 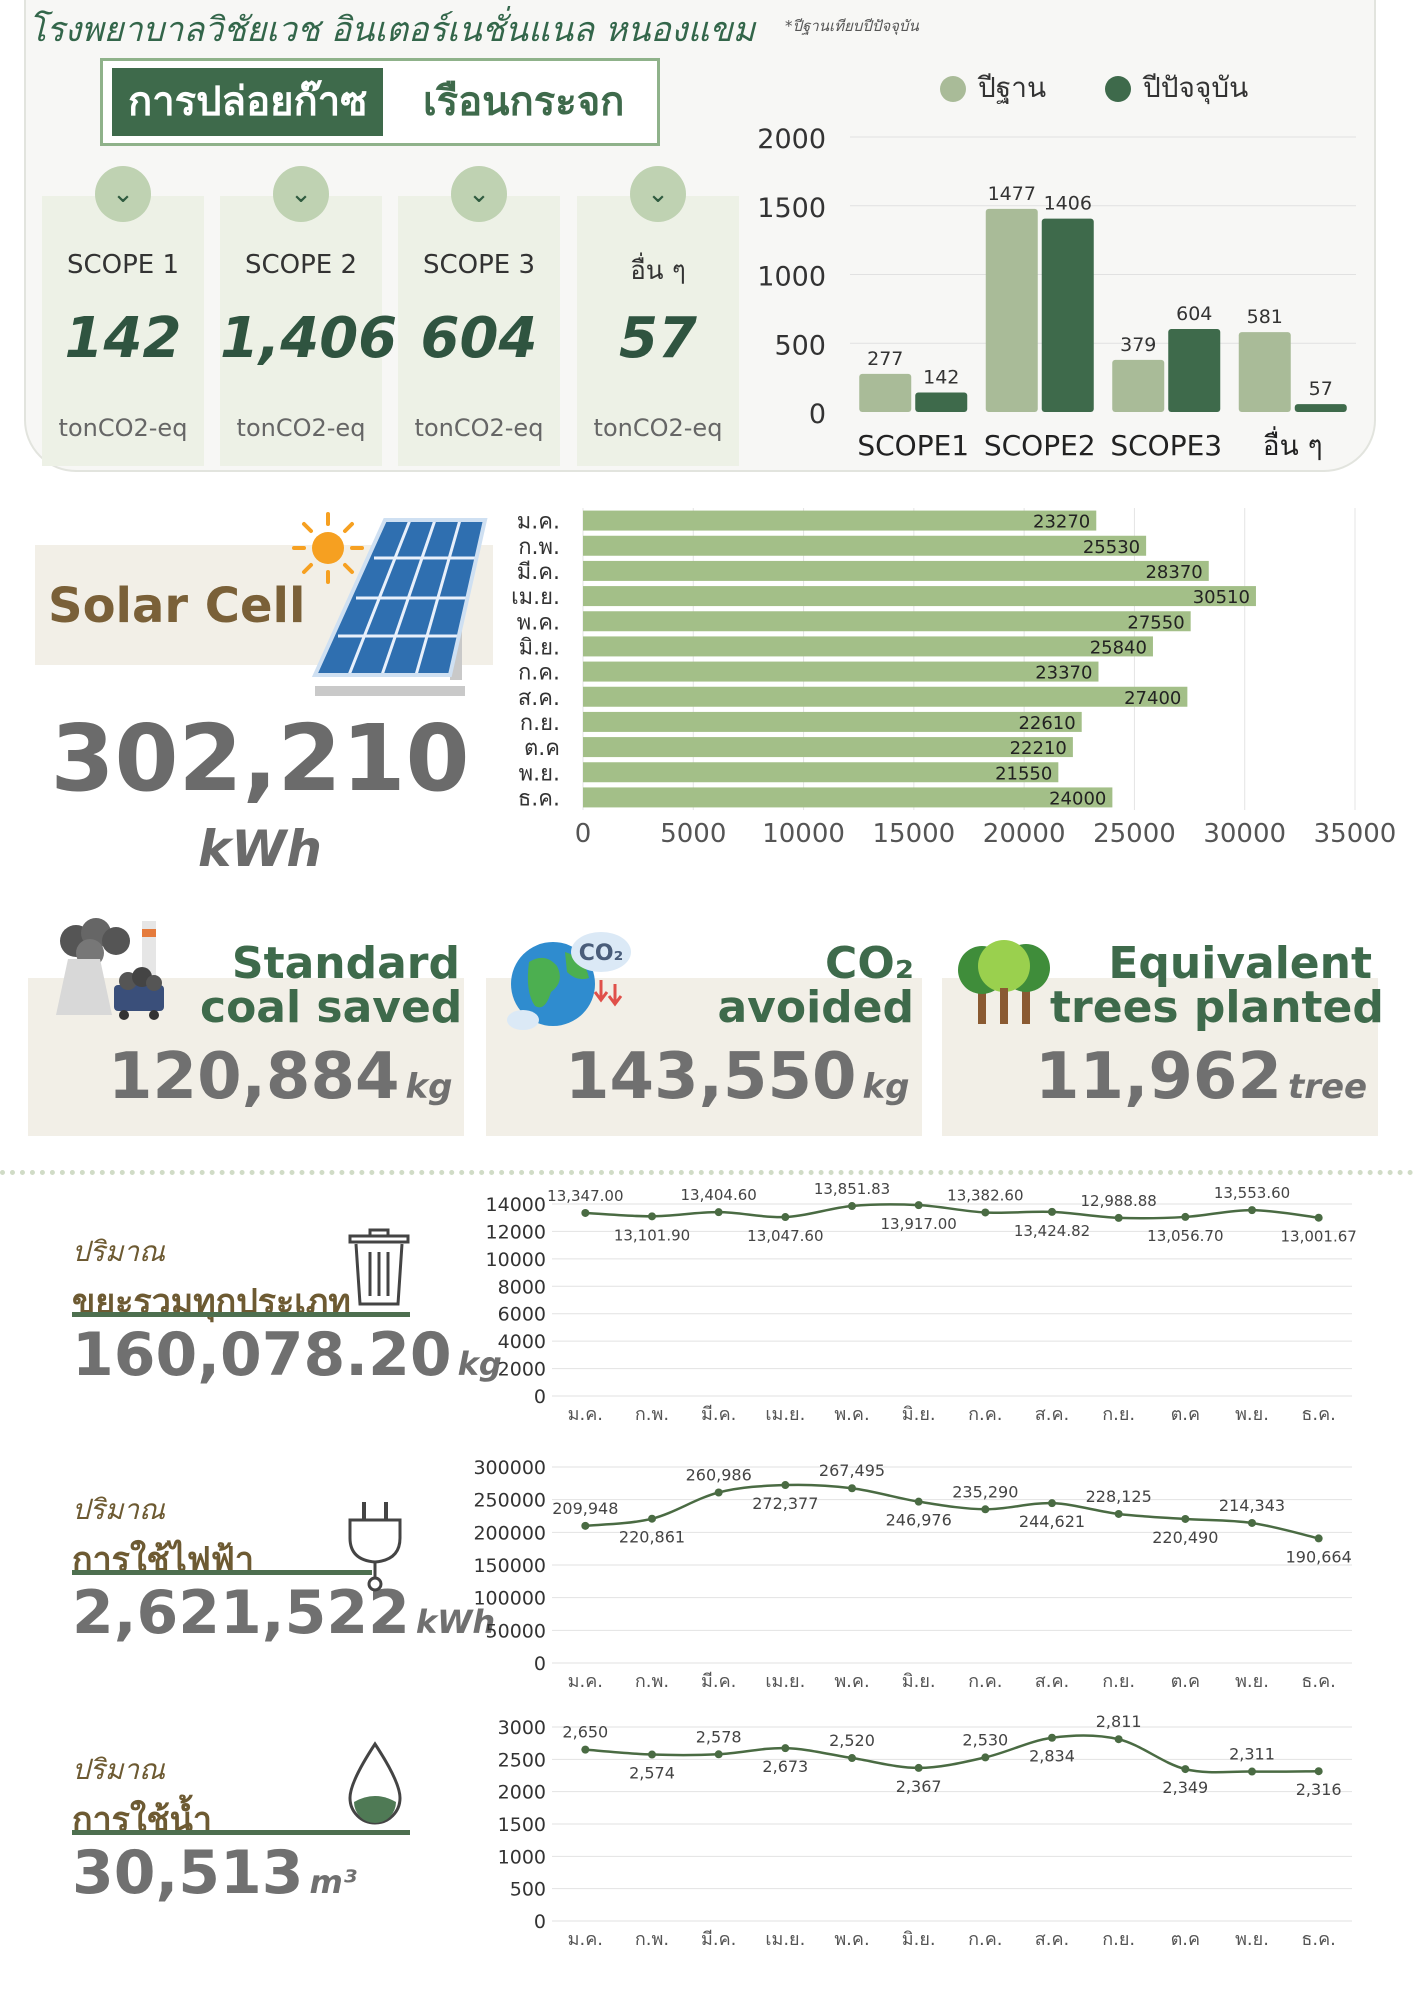 I want to click on y-tick-label: 0, so click(x=817, y=414).